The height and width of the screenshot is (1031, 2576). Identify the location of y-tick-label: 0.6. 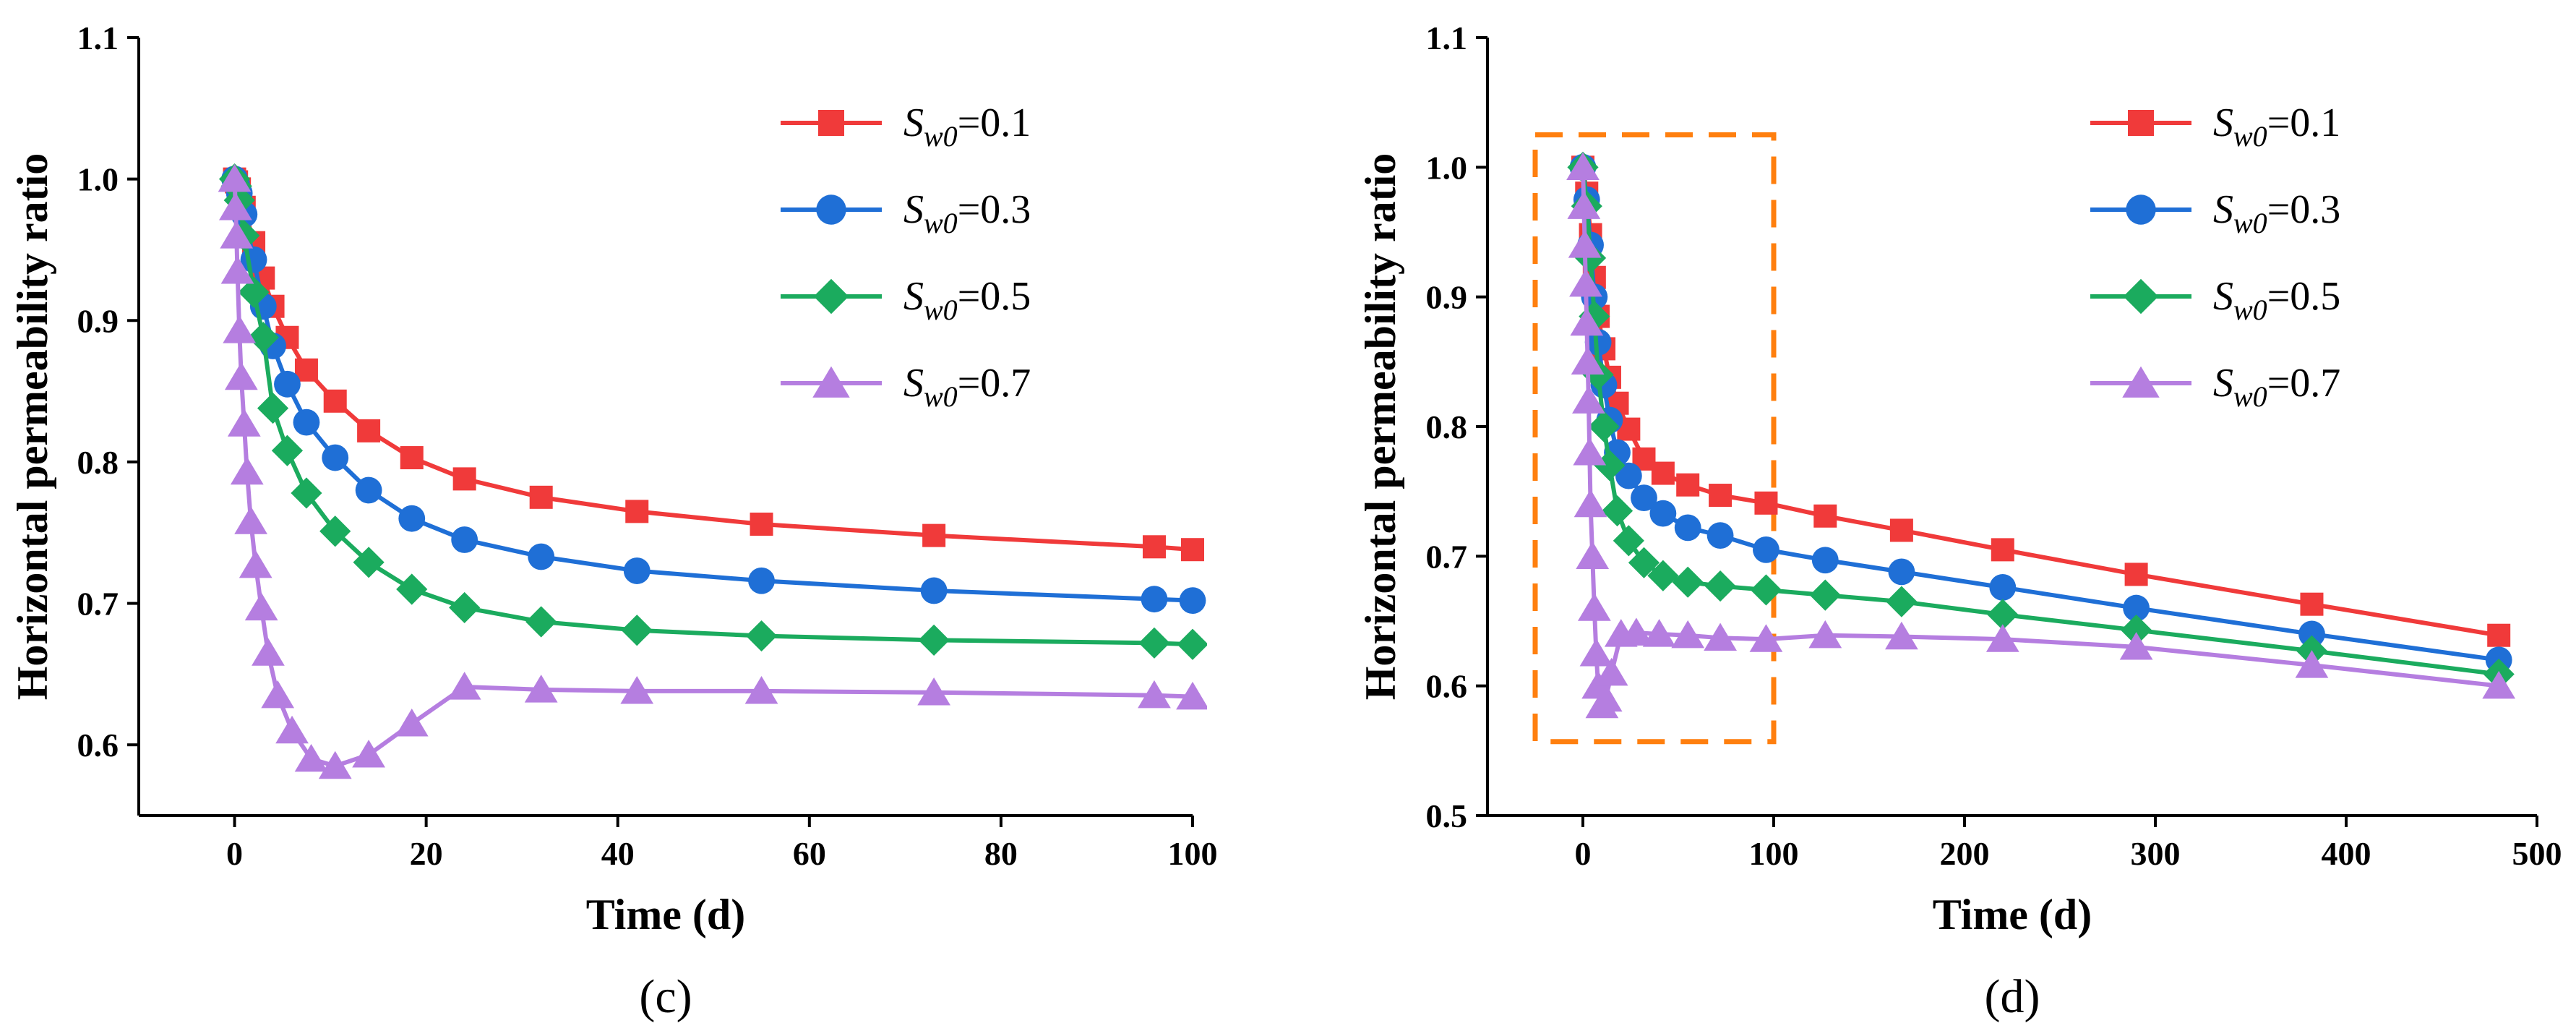
(1447, 686).